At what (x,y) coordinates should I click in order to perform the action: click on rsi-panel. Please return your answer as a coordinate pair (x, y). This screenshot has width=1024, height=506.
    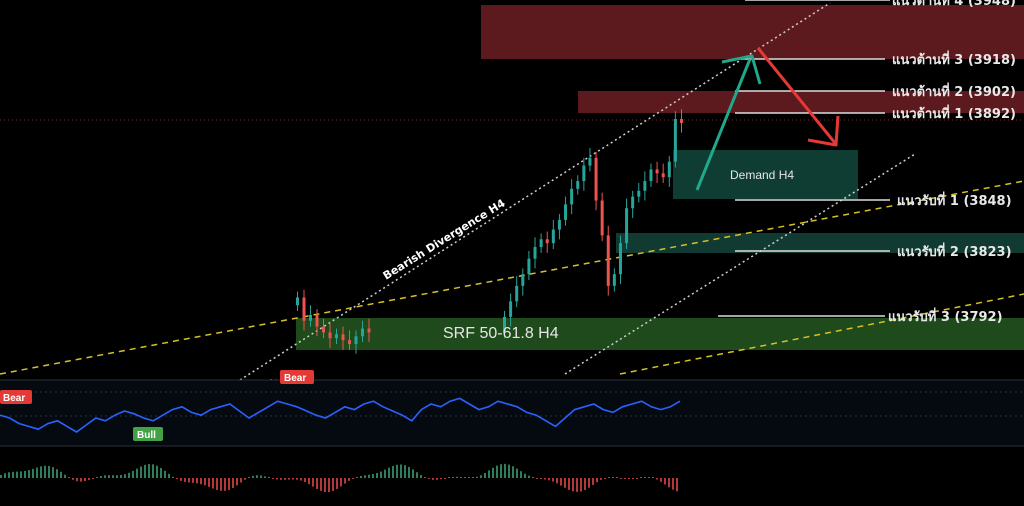
    Looking at the image, I should click on (512, 413).